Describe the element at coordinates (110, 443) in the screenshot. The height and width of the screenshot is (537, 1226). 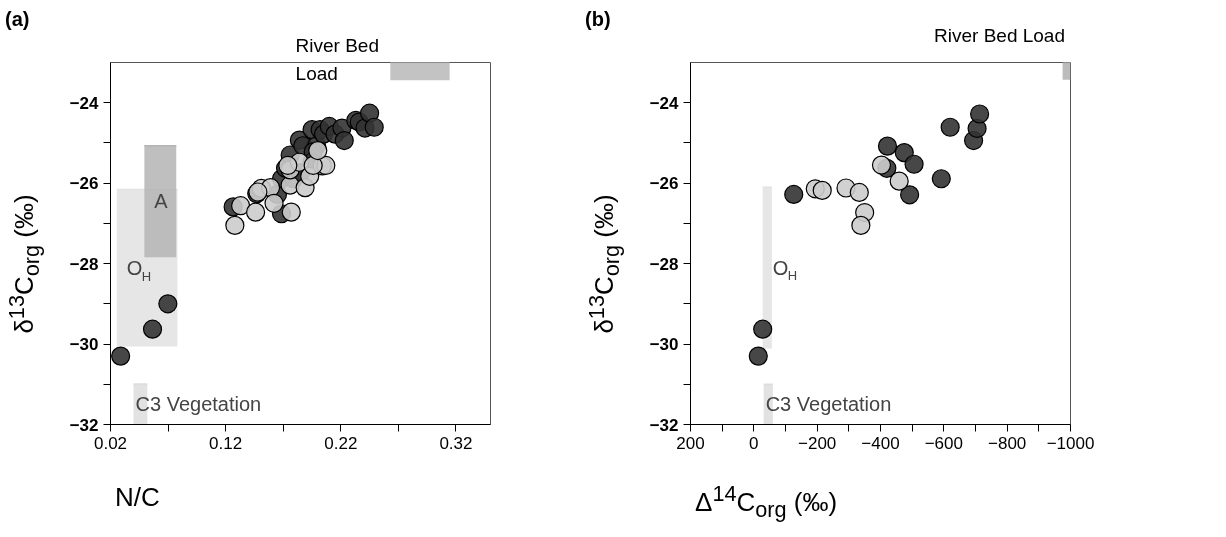
I see `x-tick-label: 0.02` at that location.